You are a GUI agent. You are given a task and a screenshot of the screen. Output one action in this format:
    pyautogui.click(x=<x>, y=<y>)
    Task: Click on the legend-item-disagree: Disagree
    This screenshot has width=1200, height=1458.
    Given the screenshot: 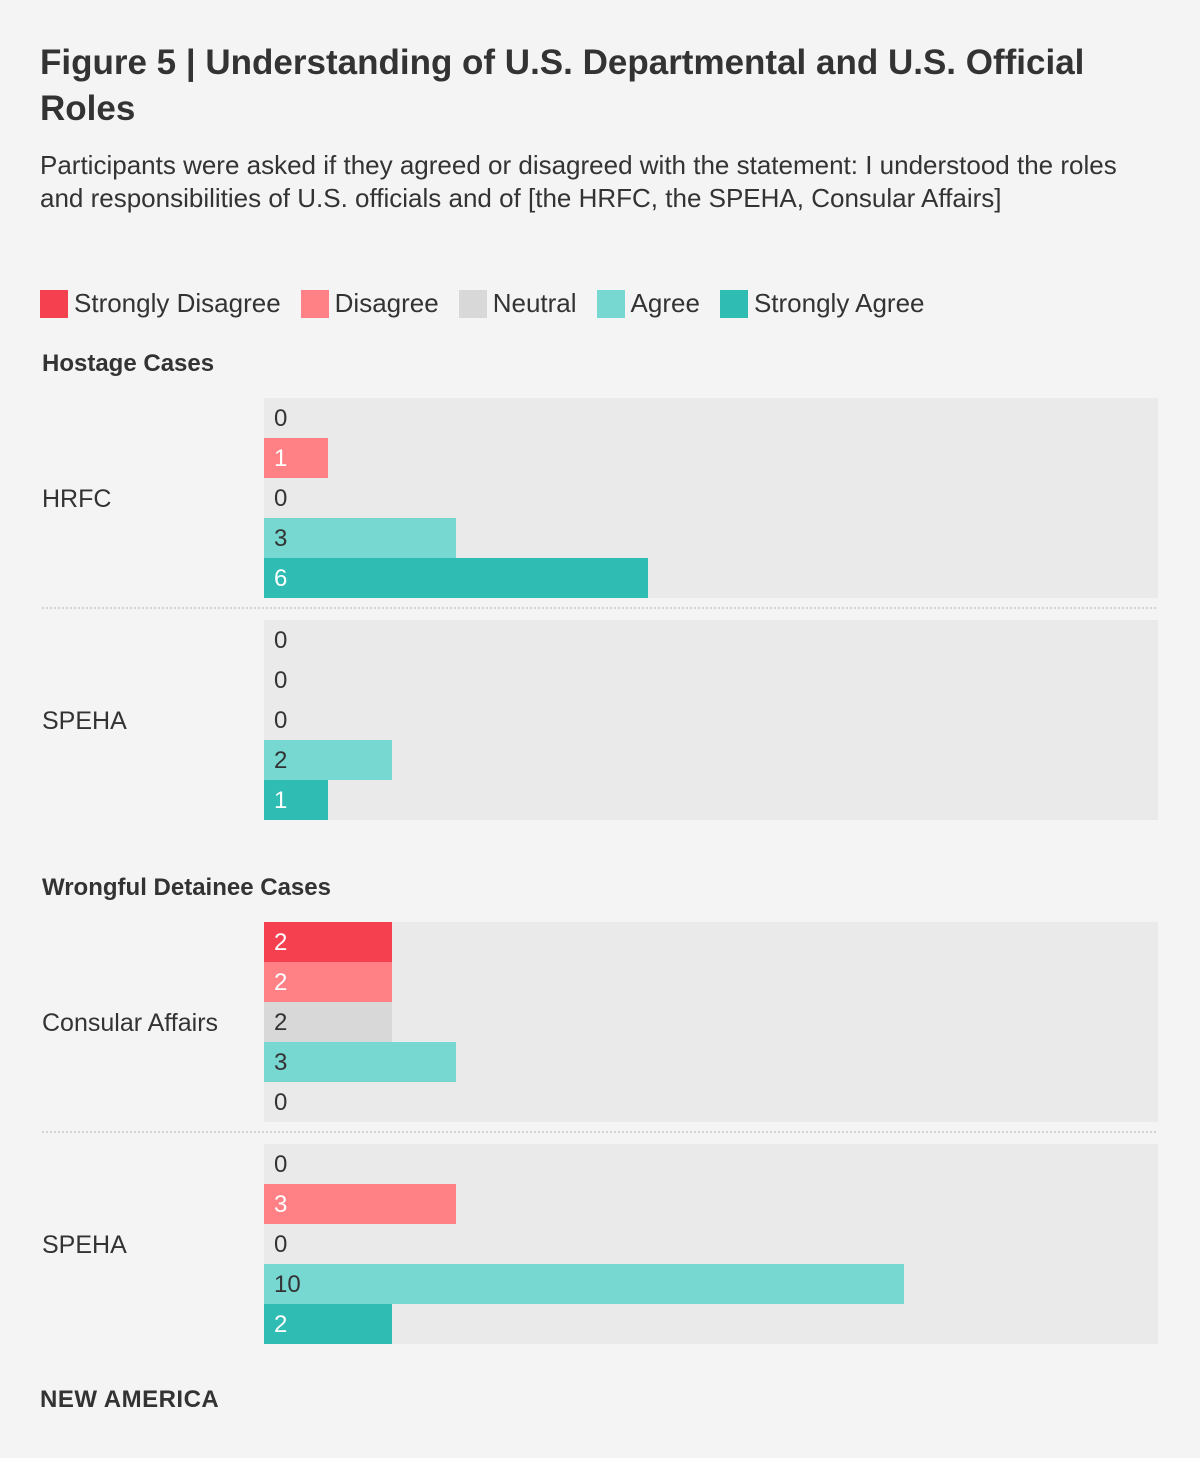 What is the action you would take?
    pyautogui.click(x=369, y=303)
    